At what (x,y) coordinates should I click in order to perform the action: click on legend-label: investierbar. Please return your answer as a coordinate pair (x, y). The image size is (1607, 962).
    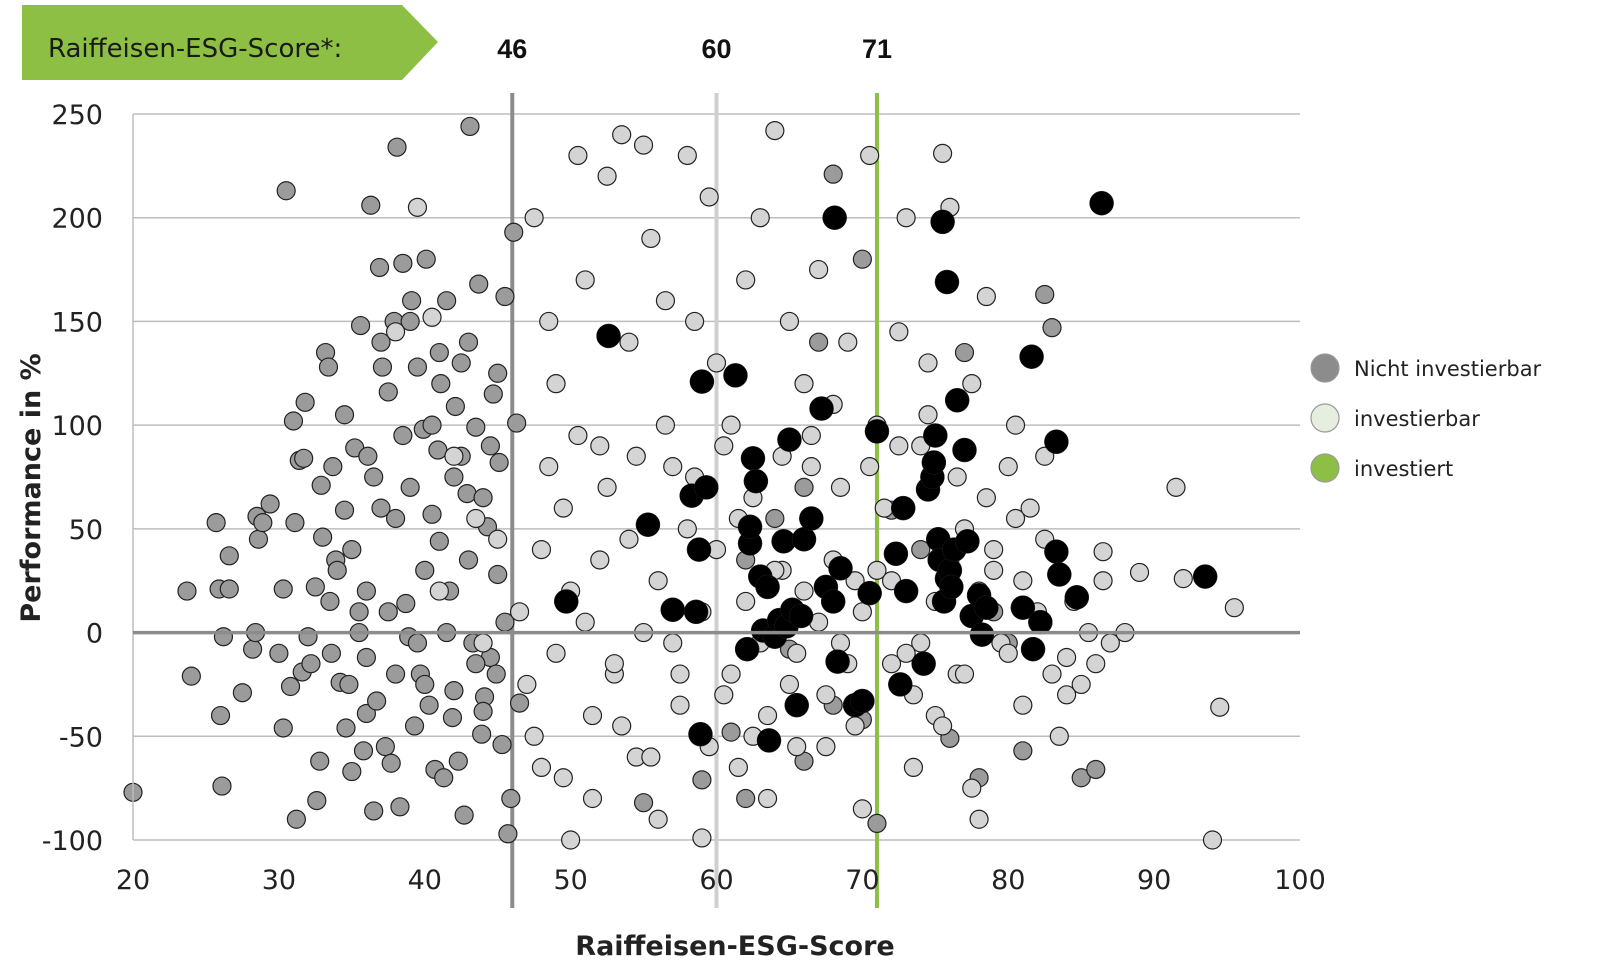
    Looking at the image, I should click on (1417, 419).